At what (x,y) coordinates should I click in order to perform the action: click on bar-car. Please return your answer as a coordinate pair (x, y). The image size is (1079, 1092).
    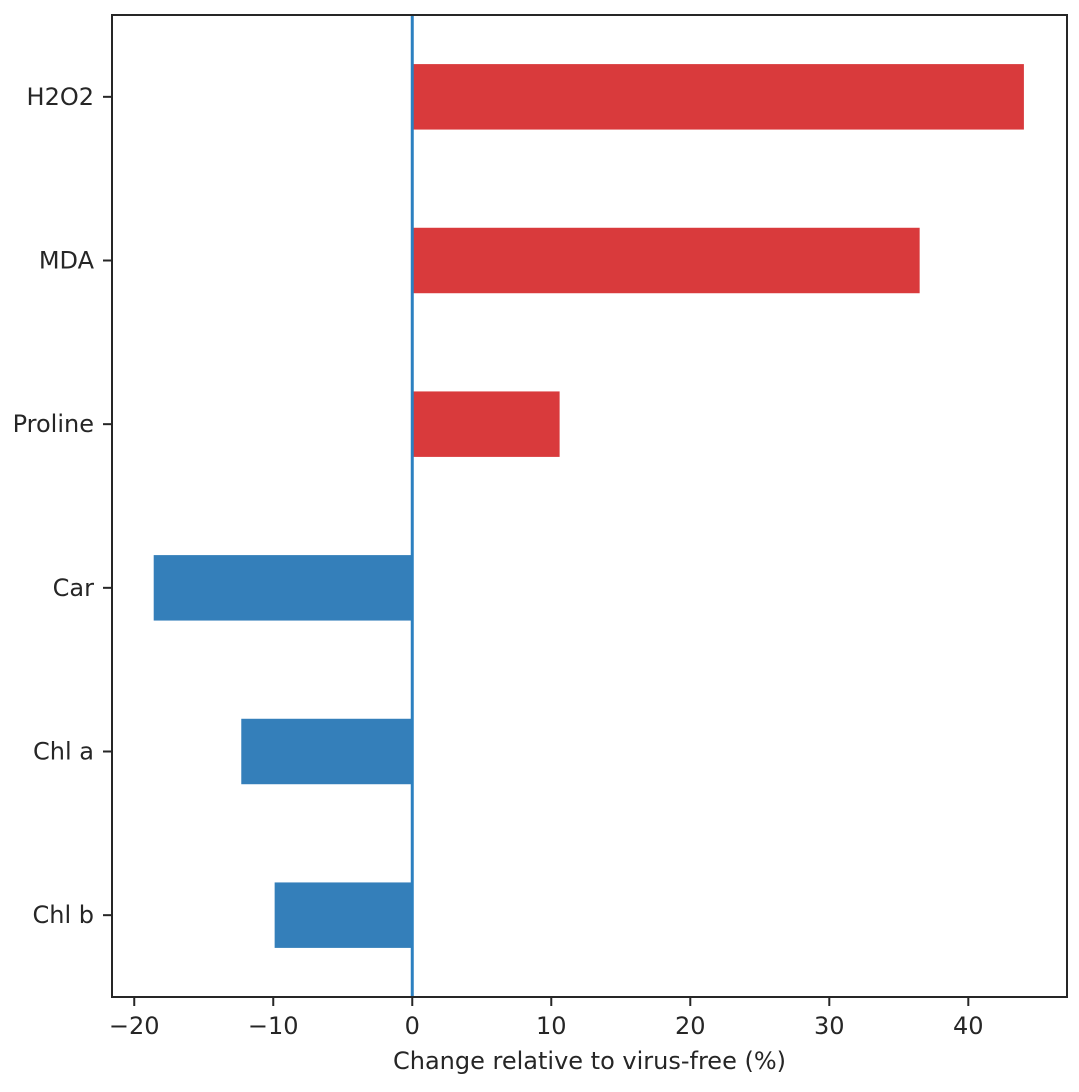
    Looking at the image, I should click on (283, 588).